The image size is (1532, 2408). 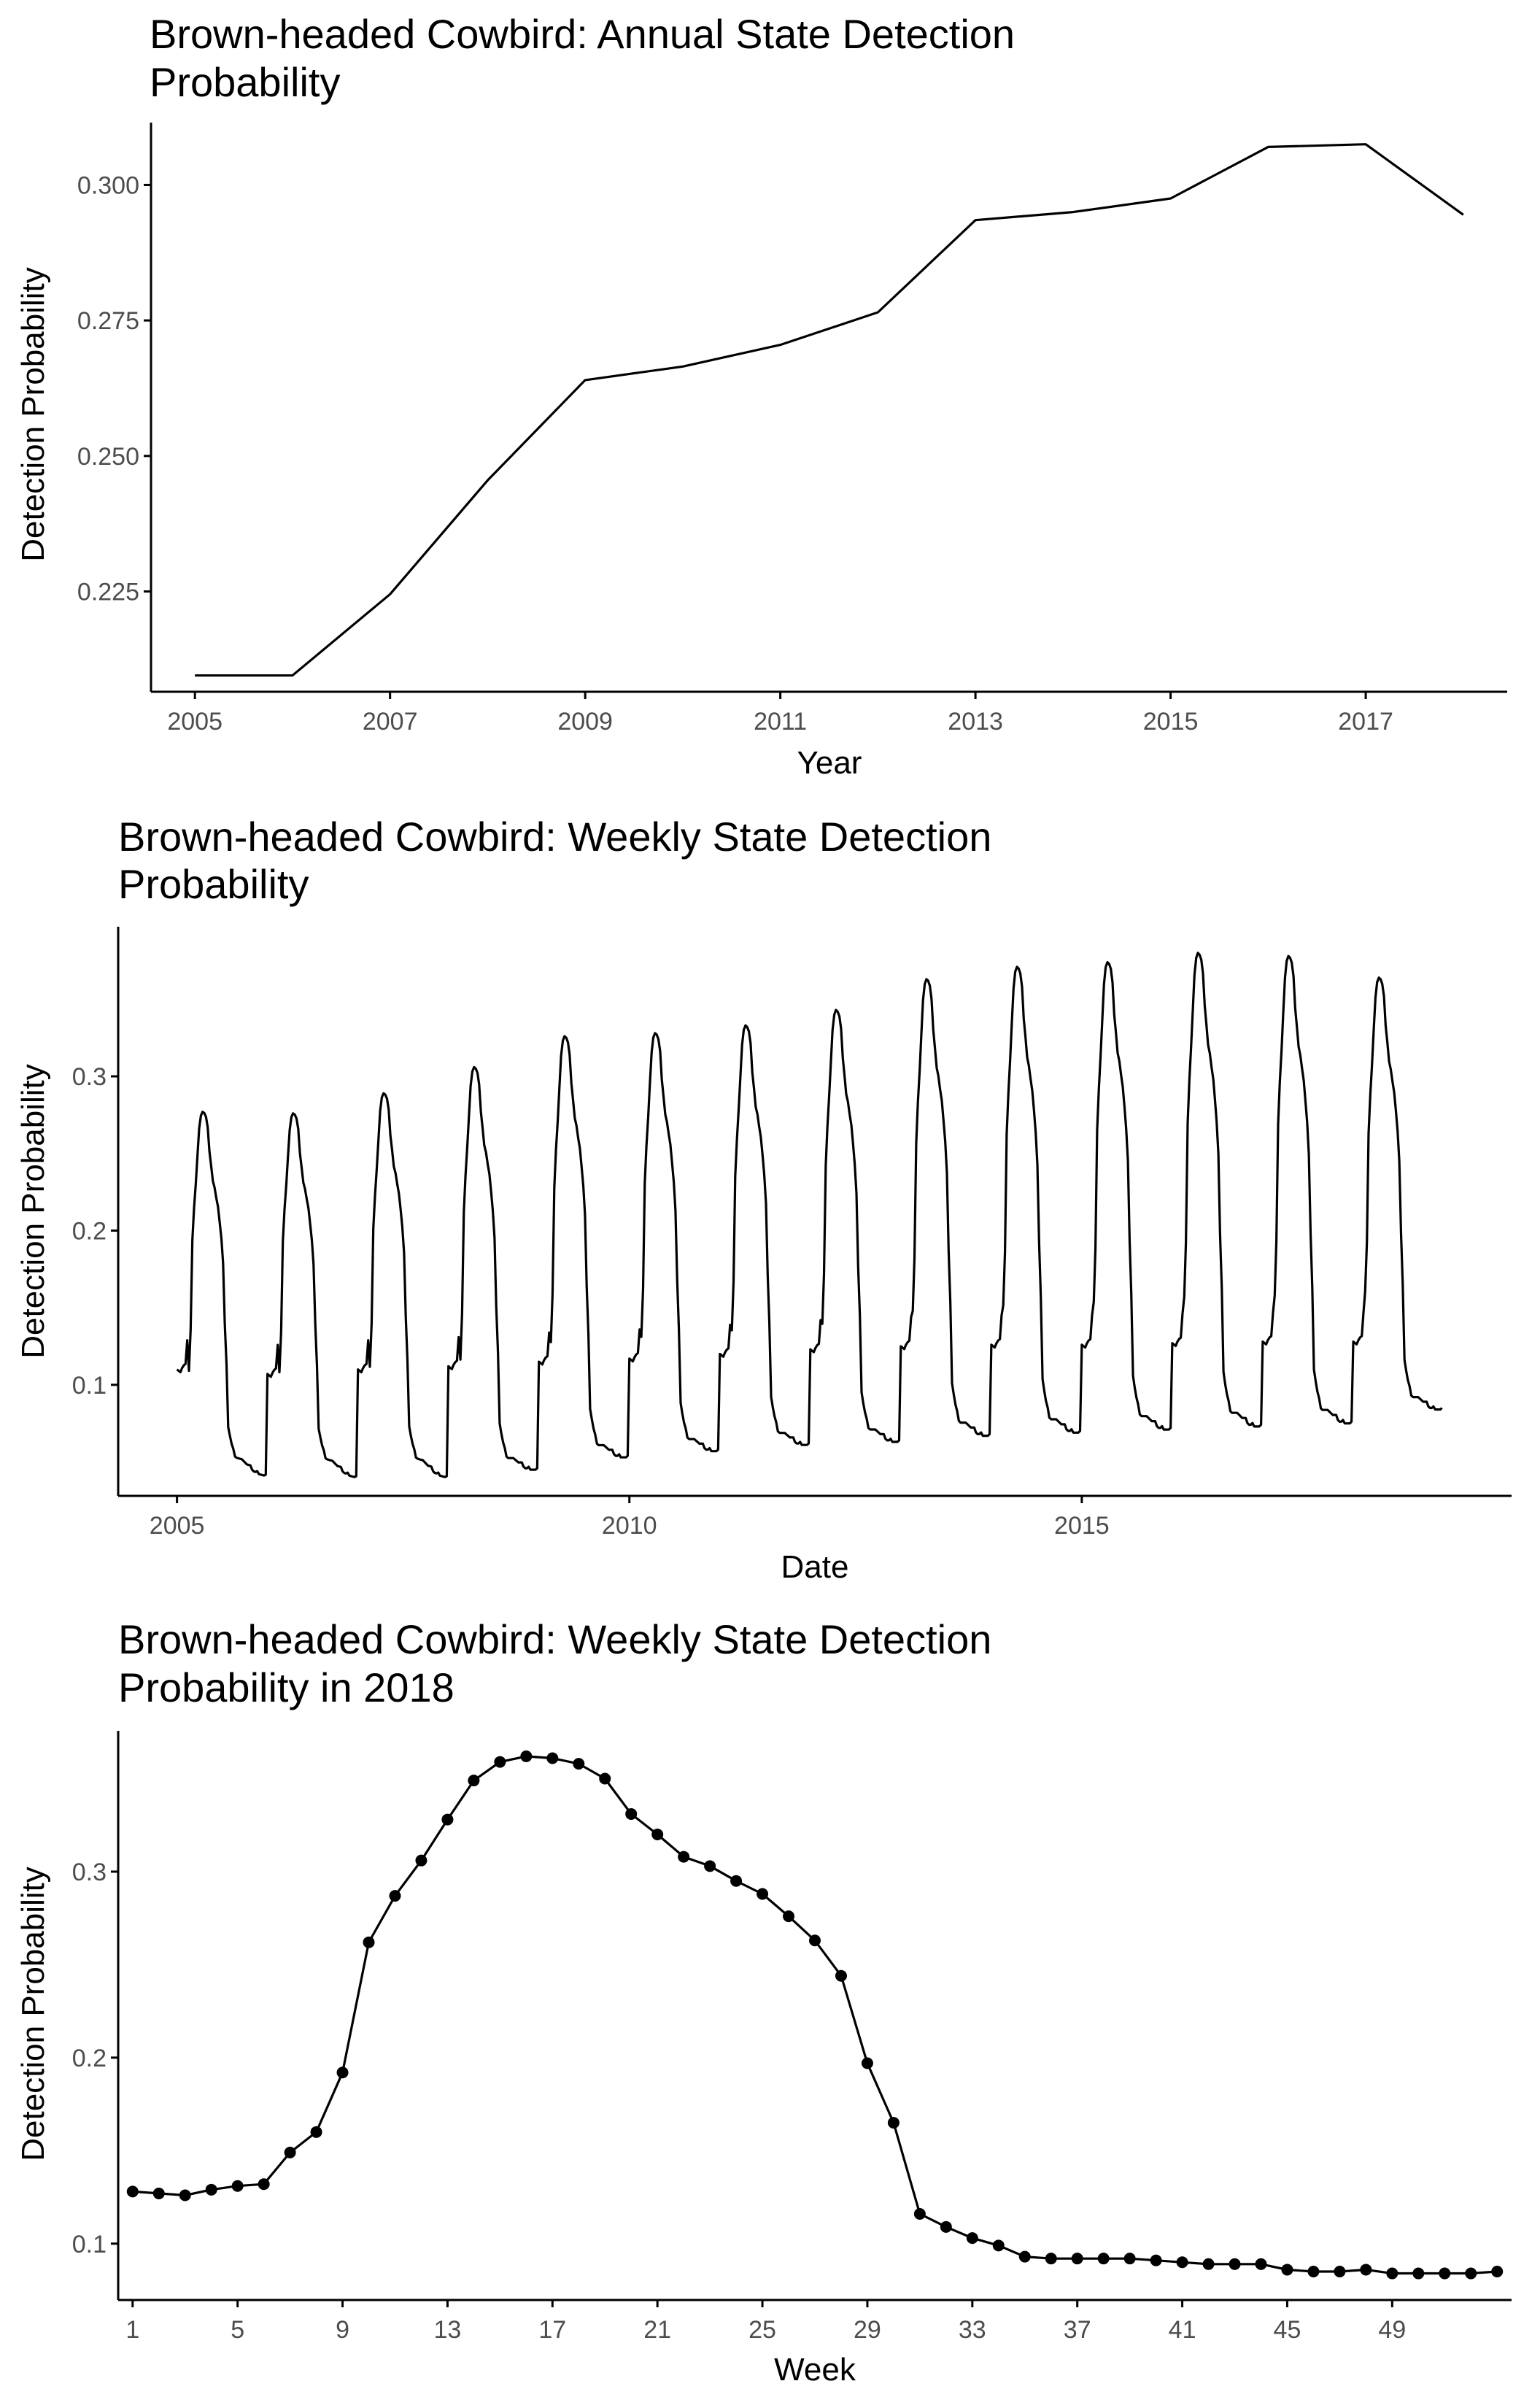 I want to click on annual-x-tick-label: 2005, so click(x=195, y=722).